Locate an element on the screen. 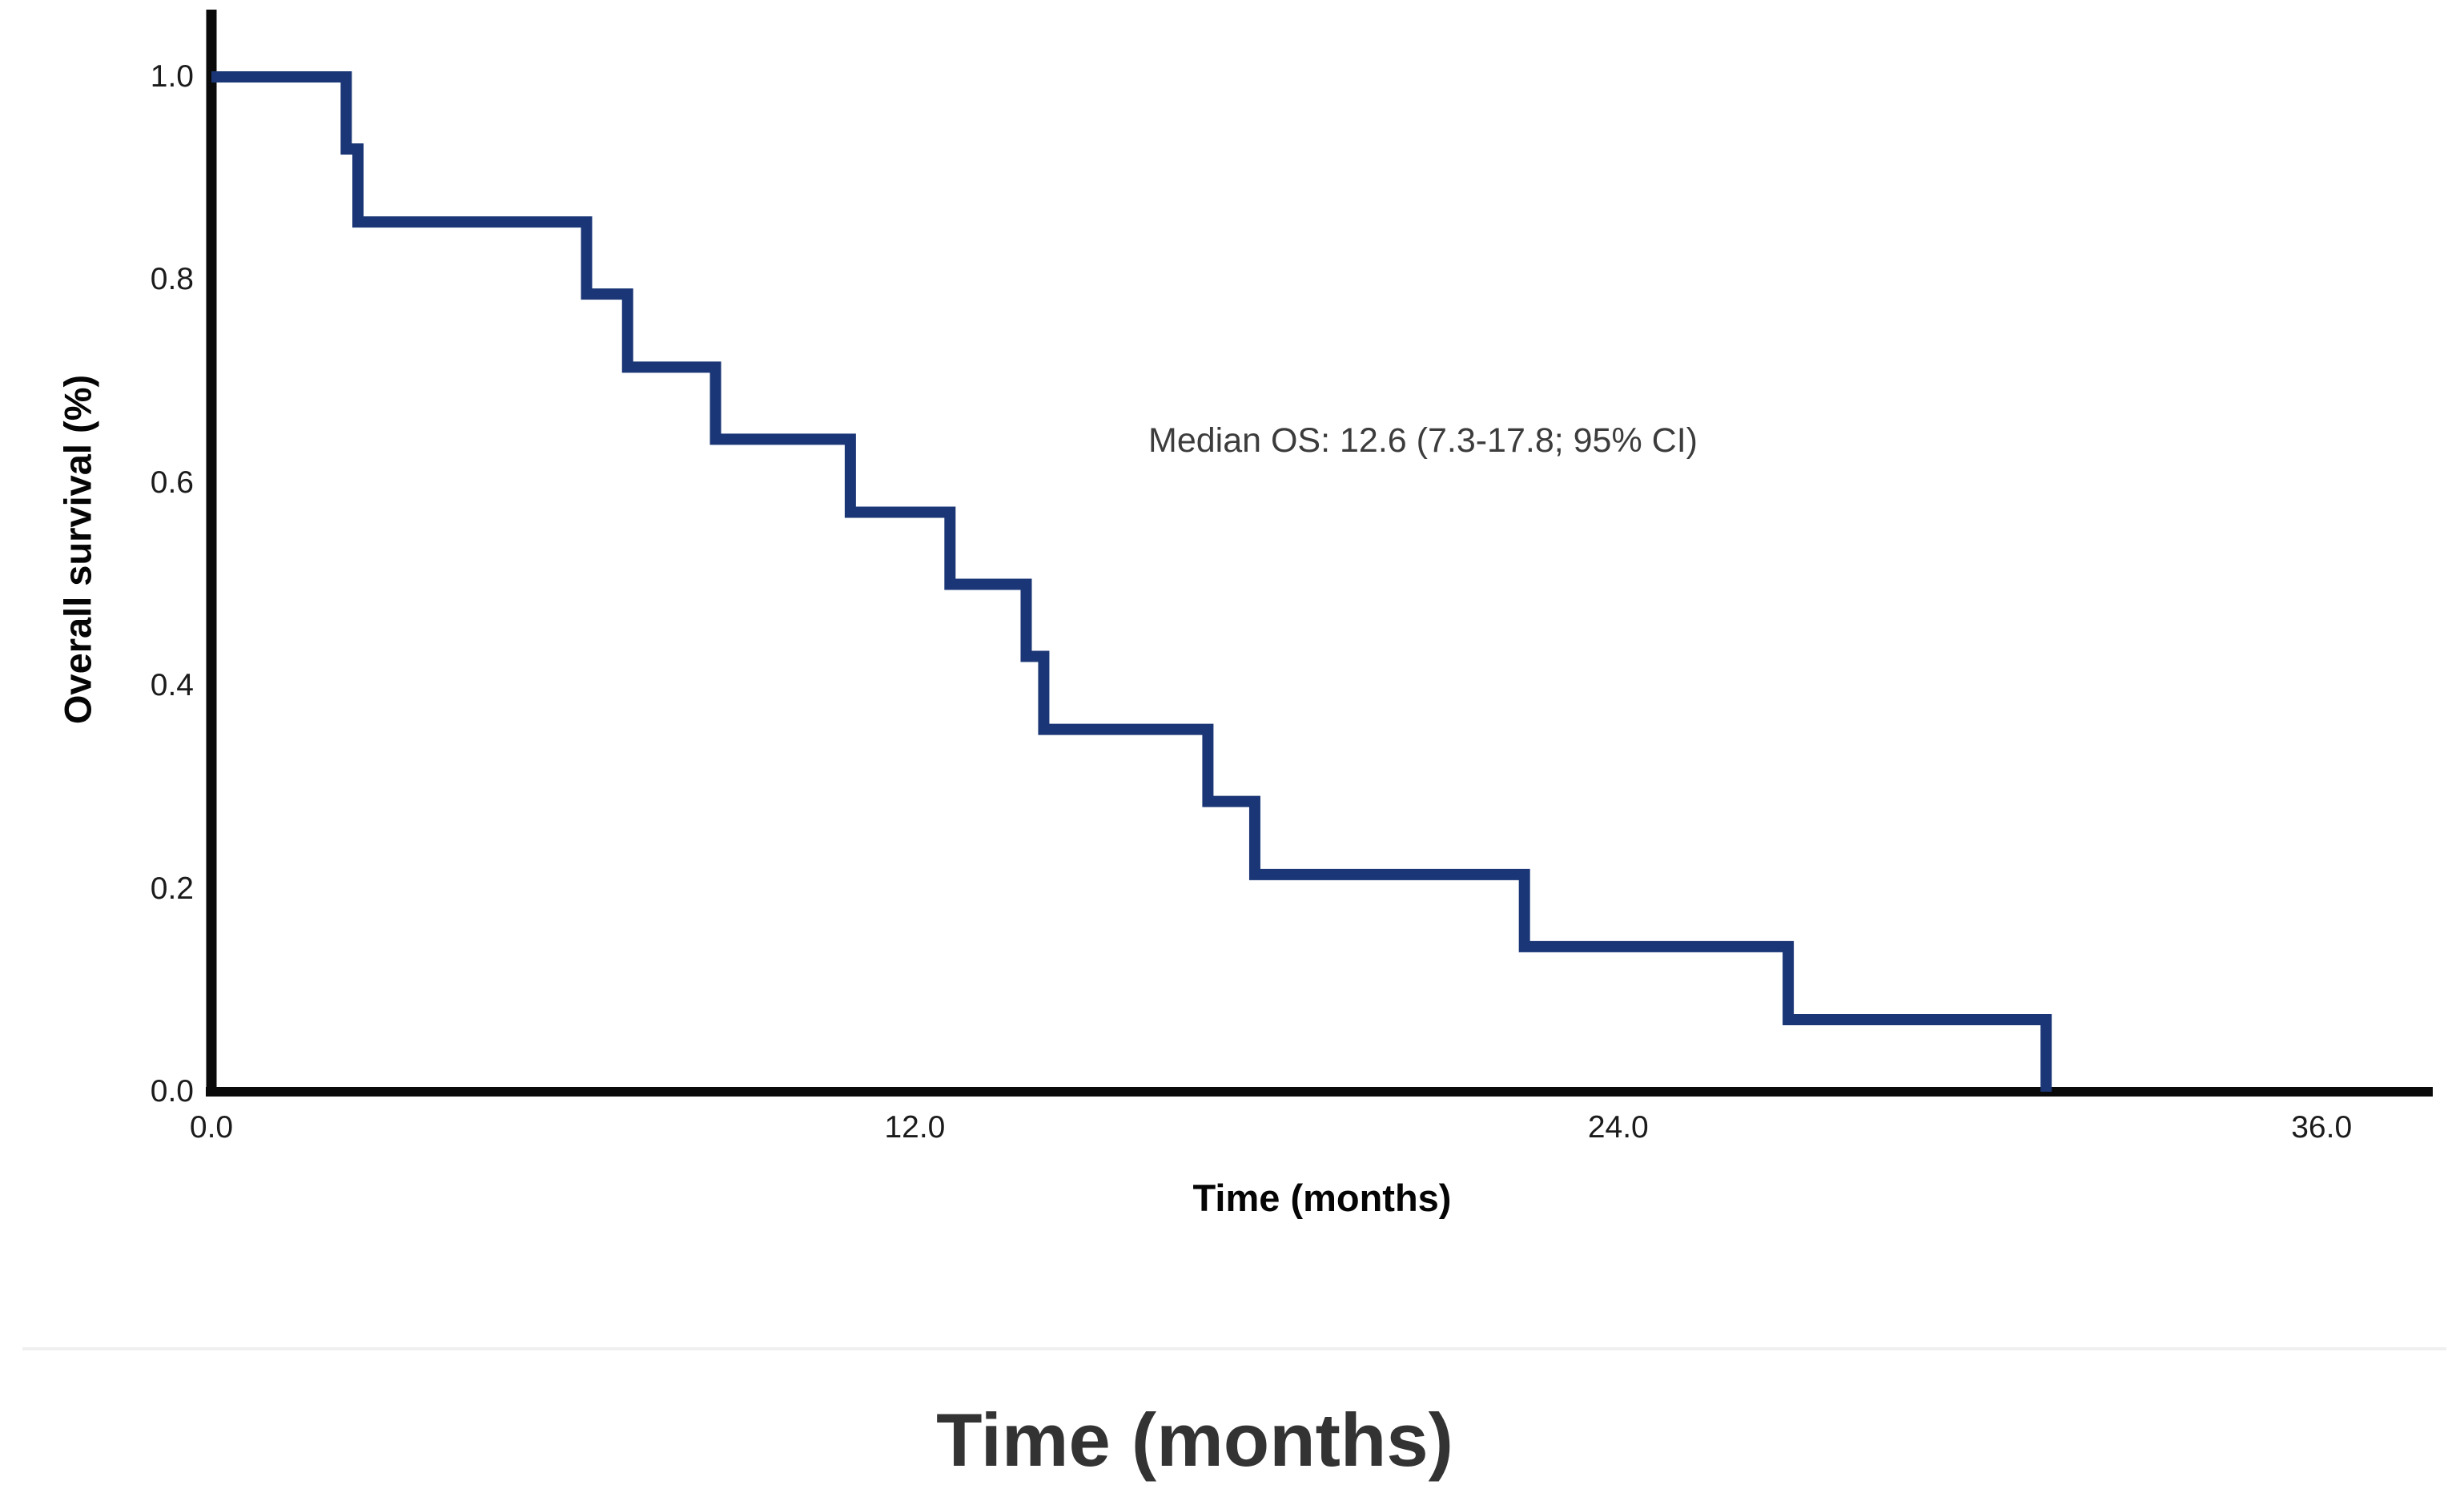 The height and width of the screenshot is (1493, 2464). x-tick-label: 24.0 is located at coordinates (1618, 1127).